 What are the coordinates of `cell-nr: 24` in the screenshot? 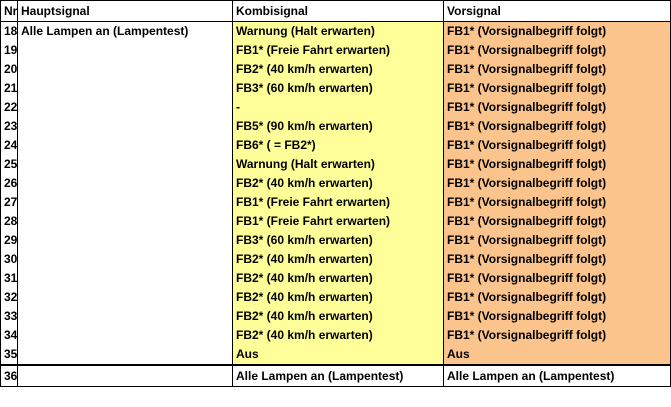 It's located at (9, 145).